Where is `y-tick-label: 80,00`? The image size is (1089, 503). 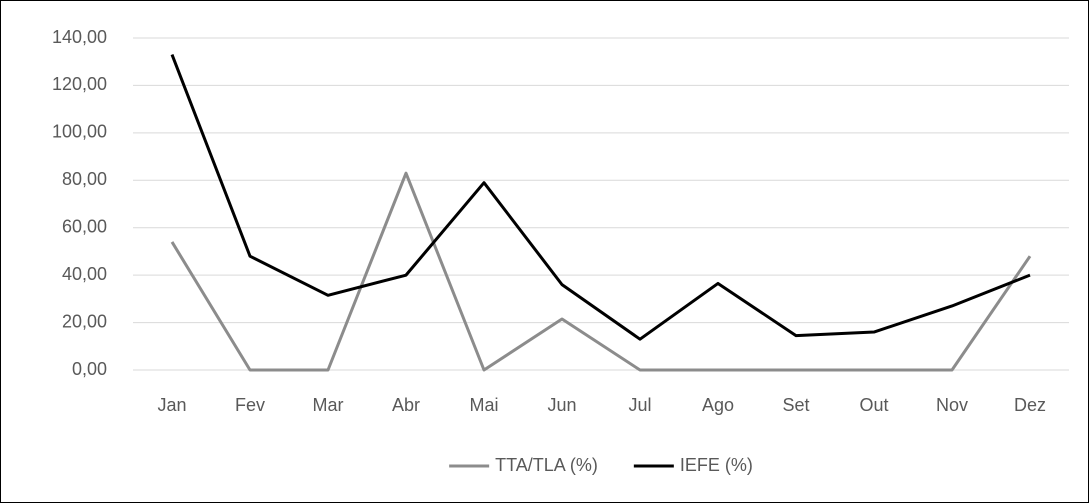 y-tick-label: 80,00 is located at coordinates (84, 179).